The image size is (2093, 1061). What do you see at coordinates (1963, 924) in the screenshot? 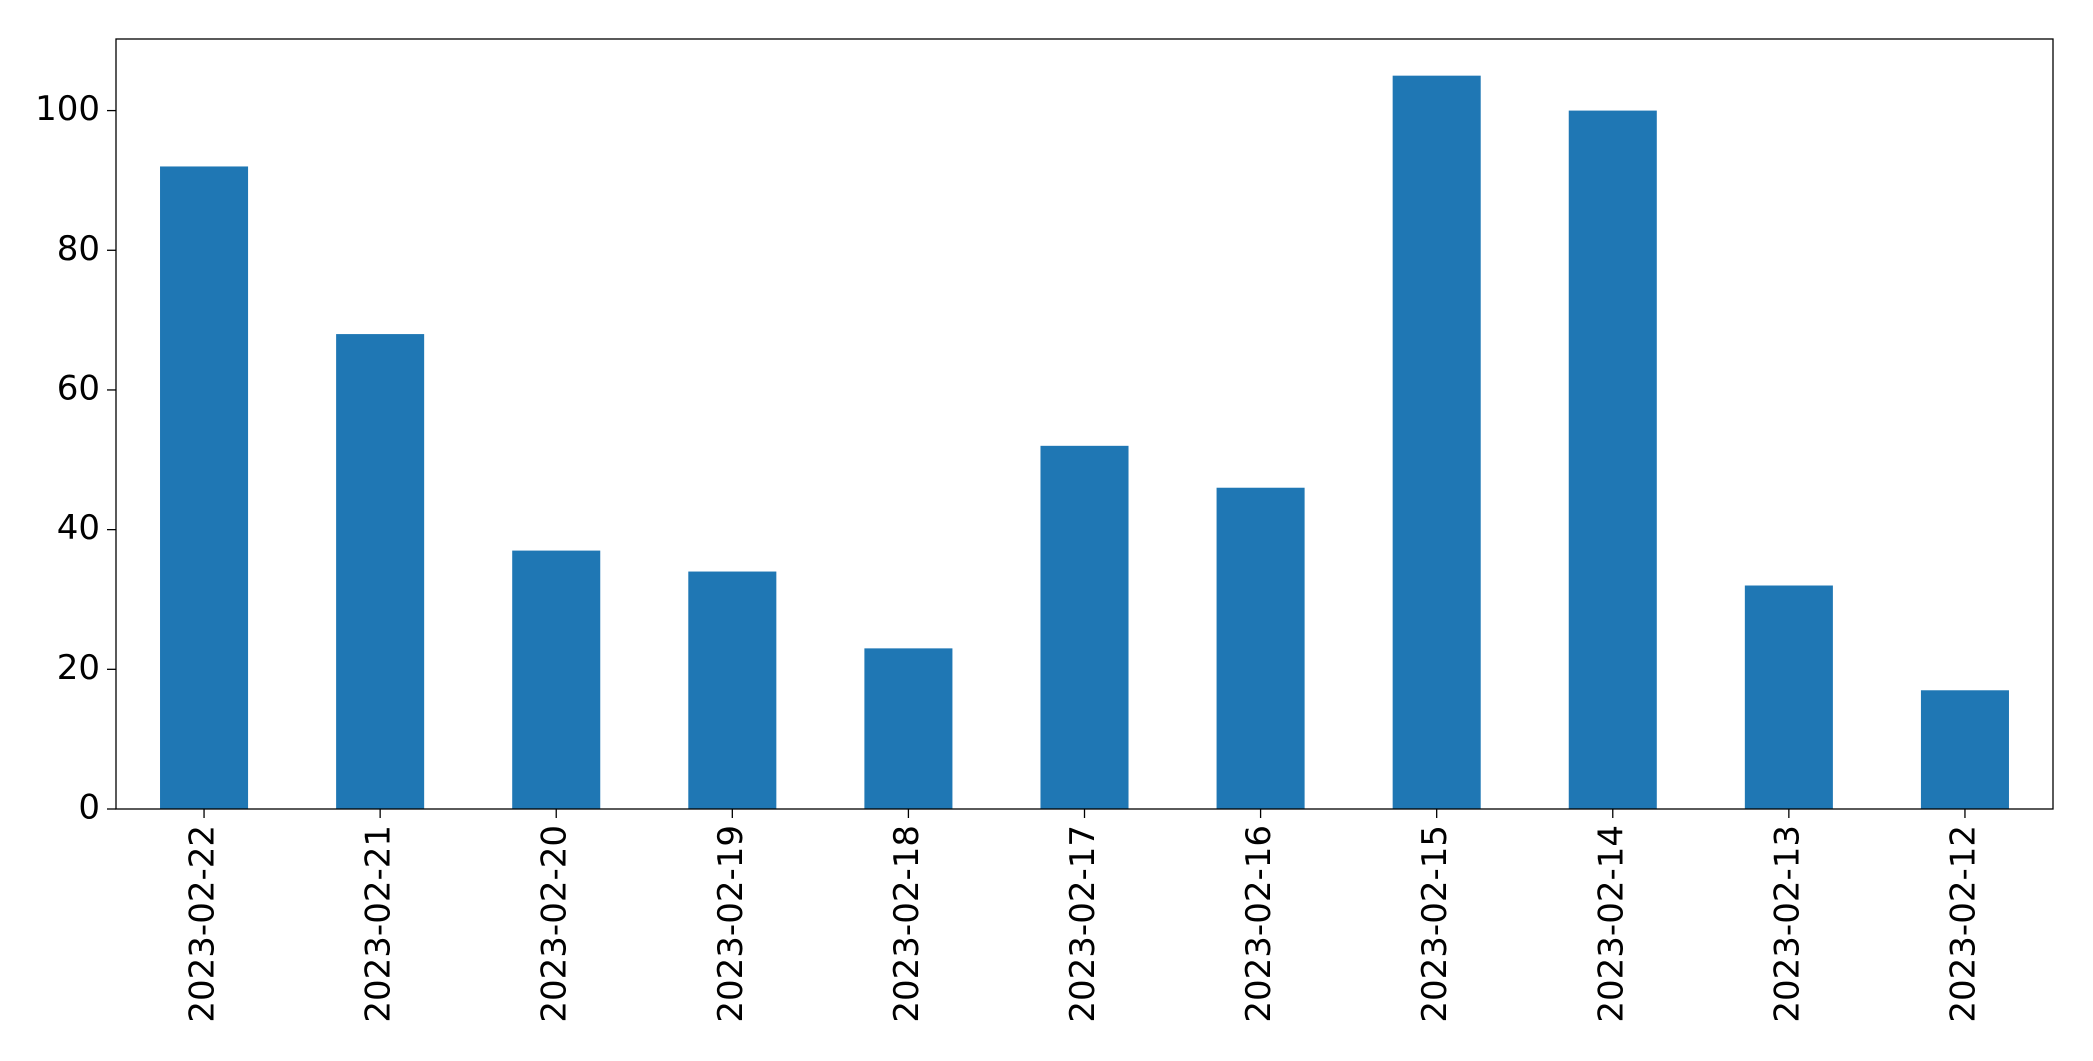
I see `x-tick-label: 2023-02-12` at bounding box center [1963, 924].